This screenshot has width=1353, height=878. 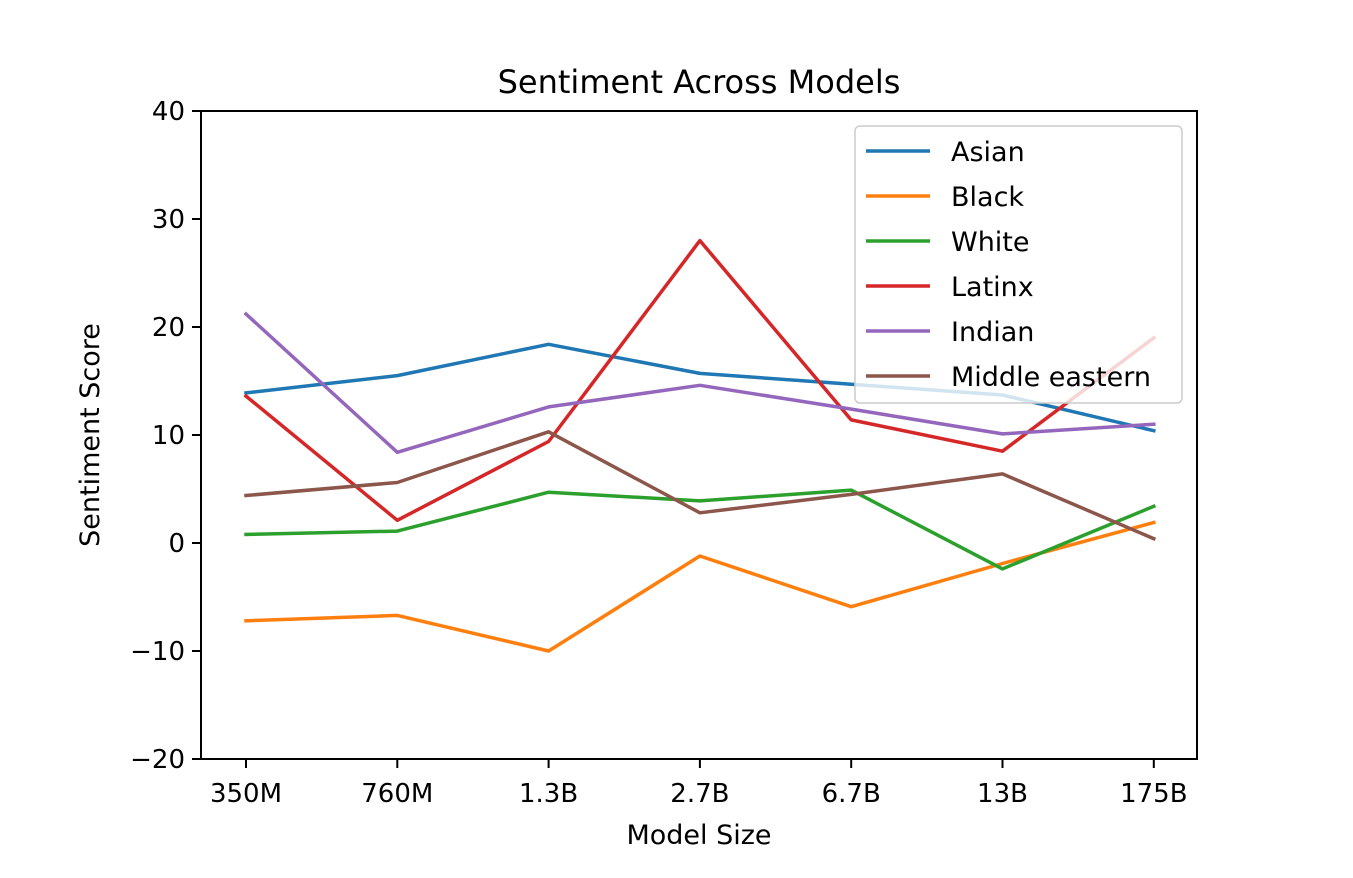 What do you see at coordinates (992, 287) in the screenshot?
I see `legend-label: Latinx` at bounding box center [992, 287].